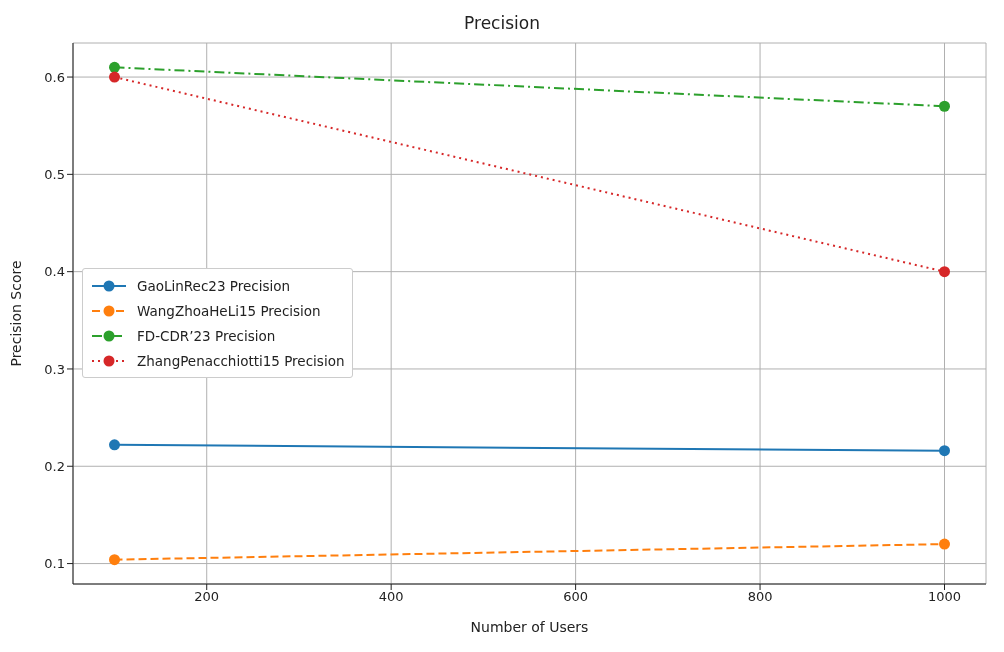  Describe the element at coordinates (54, 564) in the screenshot. I see `y-tick-label: 0.1` at that location.